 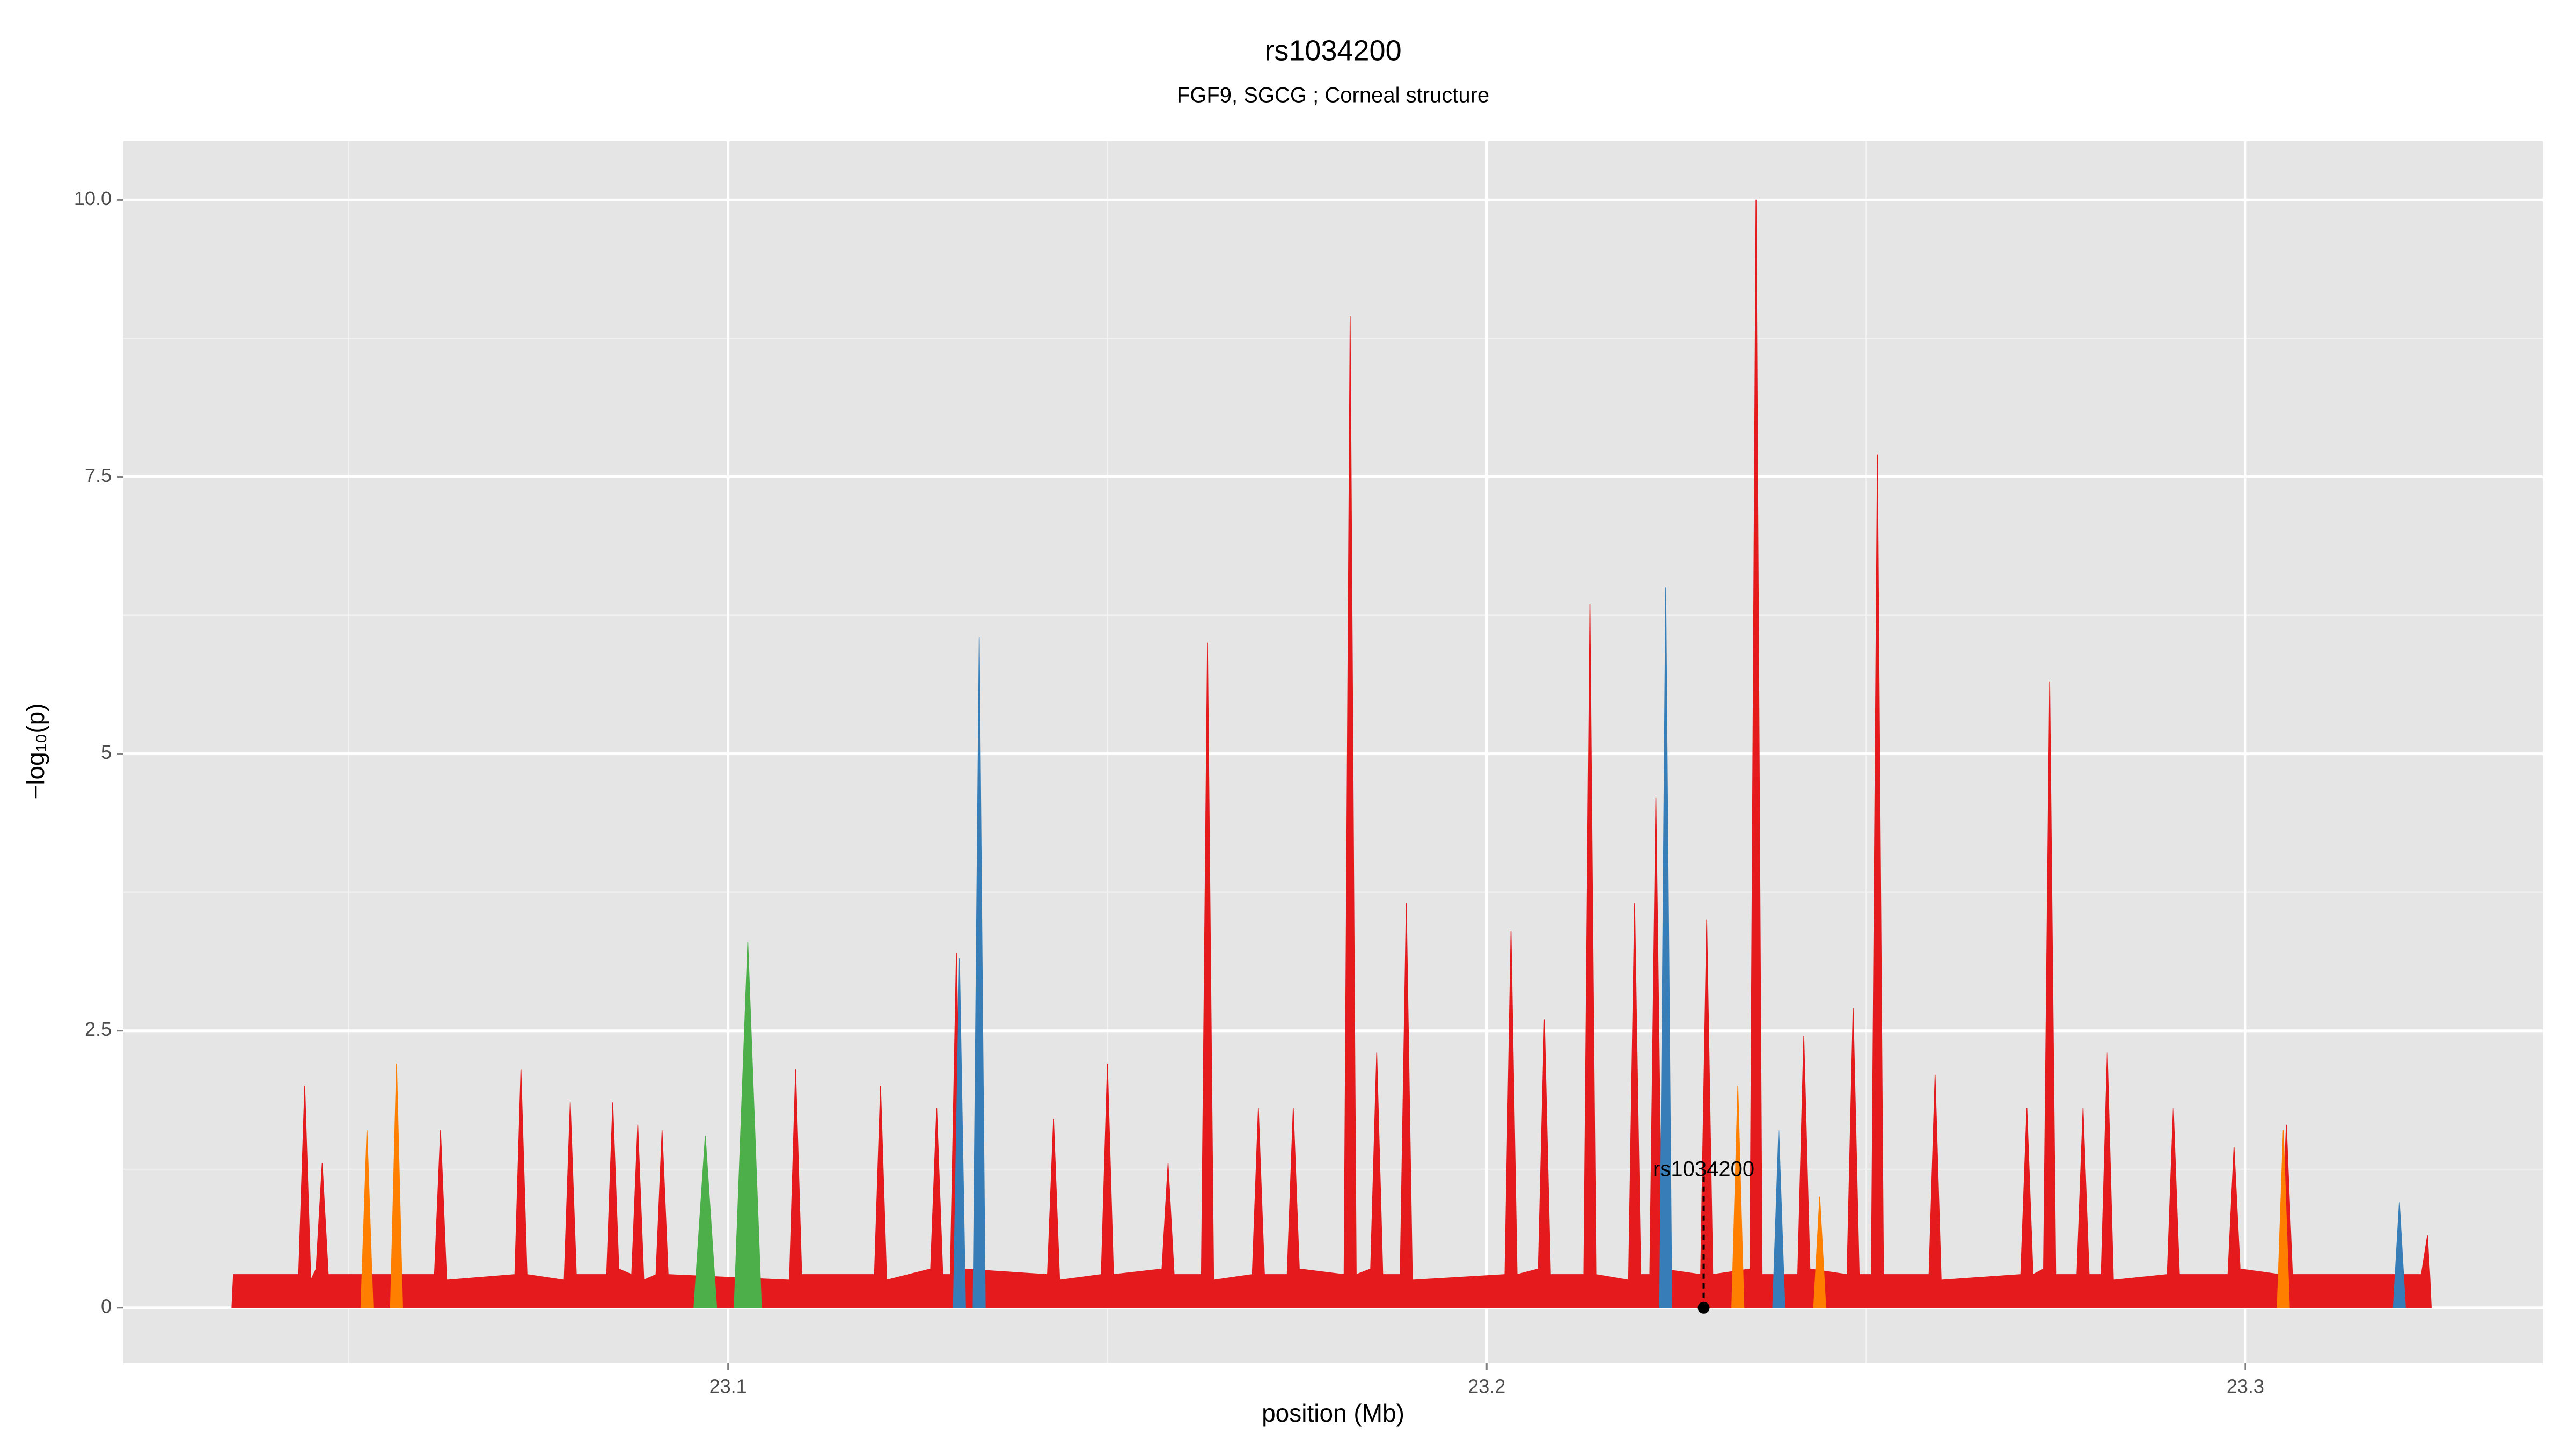 What do you see at coordinates (1333, 1413) in the screenshot?
I see `x-axis-title: position (Mb)` at bounding box center [1333, 1413].